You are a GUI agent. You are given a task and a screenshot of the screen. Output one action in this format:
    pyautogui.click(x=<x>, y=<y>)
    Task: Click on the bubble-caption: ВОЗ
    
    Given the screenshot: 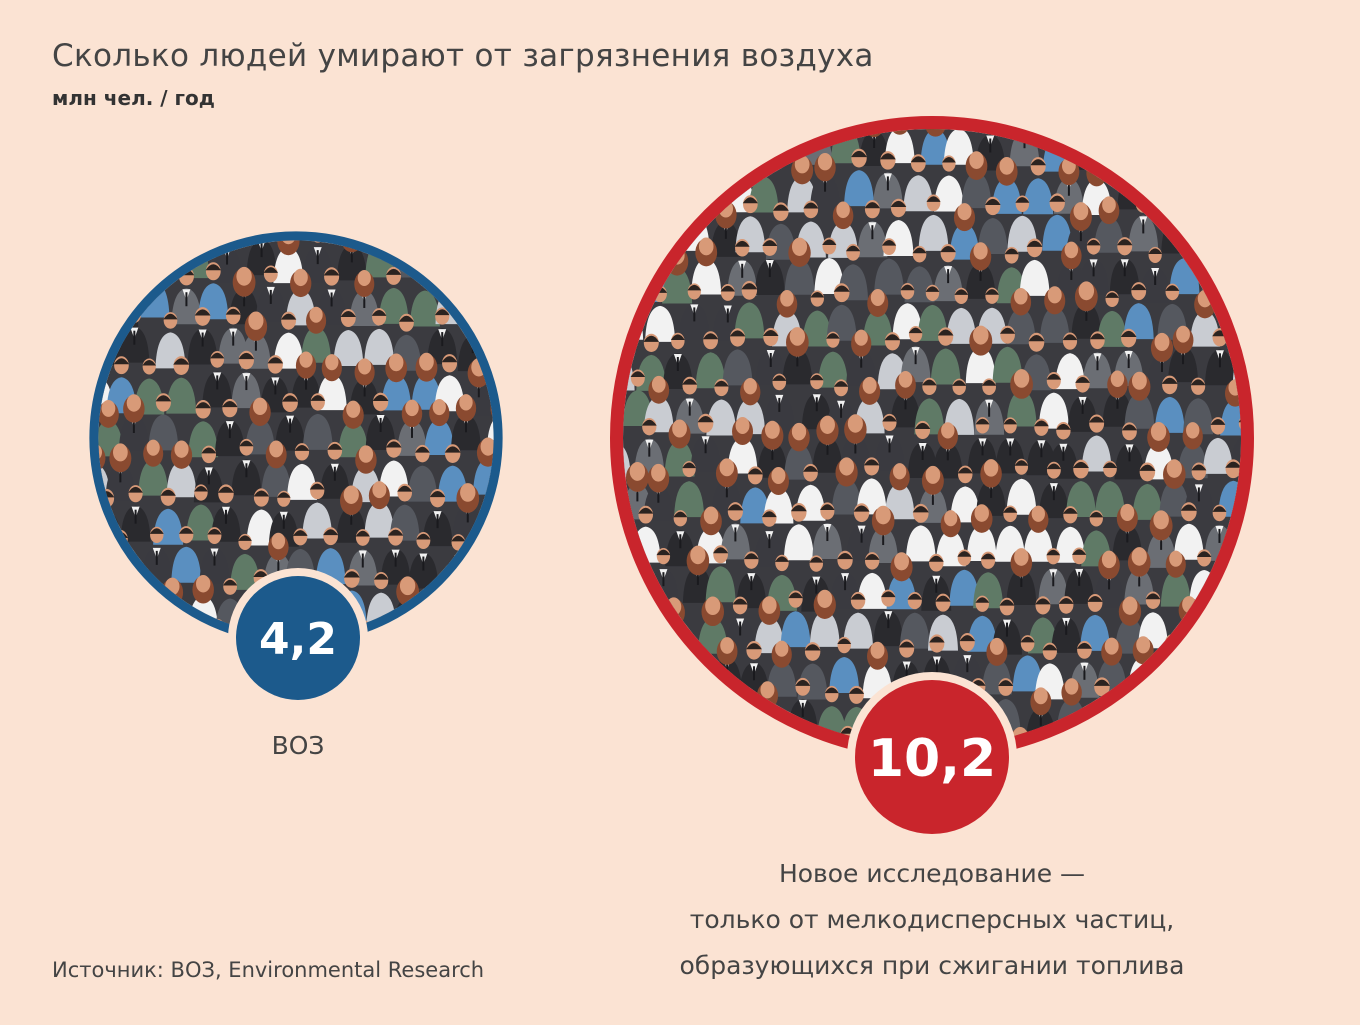 What is the action you would take?
    pyautogui.click(x=298, y=745)
    